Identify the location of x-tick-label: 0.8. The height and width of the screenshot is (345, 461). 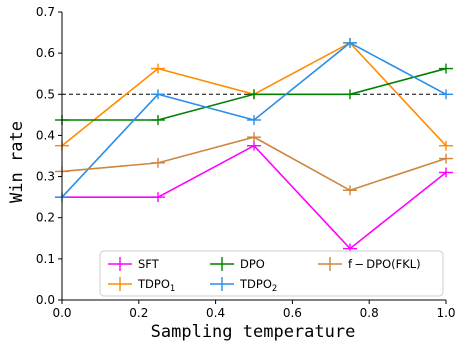
(369, 313).